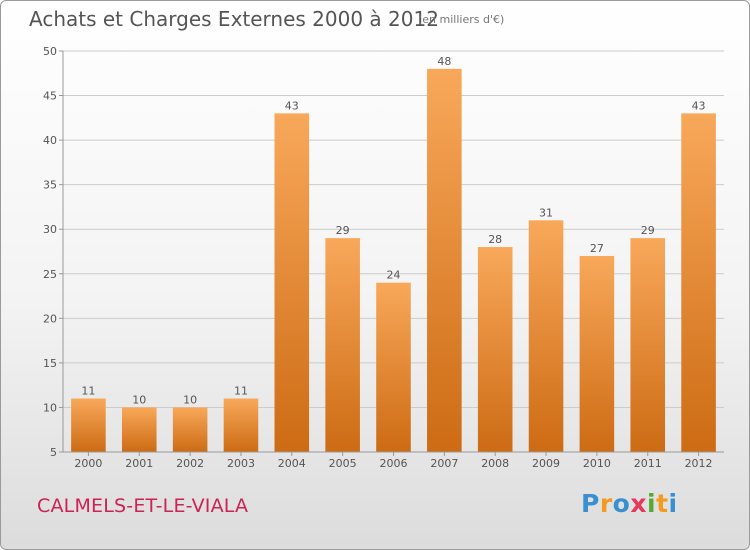 This screenshot has height=550, width=750. What do you see at coordinates (241, 391) in the screenshot?
I see `data-label-2003: 11` at bounding box center [241, 391].